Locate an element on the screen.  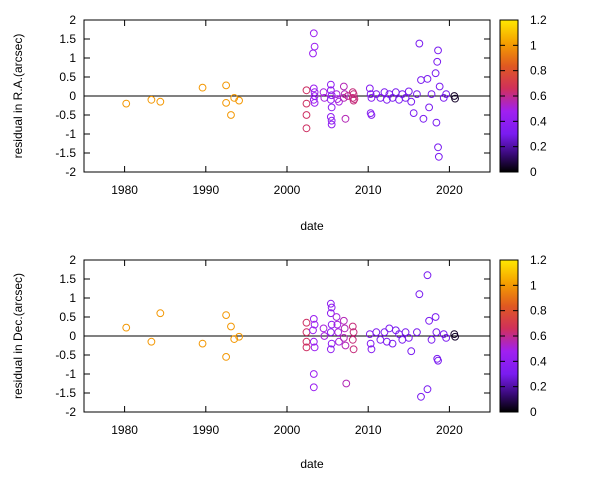
y-axis-label: residual in R.A.(arcsec) is located at coordinates (18, 96).